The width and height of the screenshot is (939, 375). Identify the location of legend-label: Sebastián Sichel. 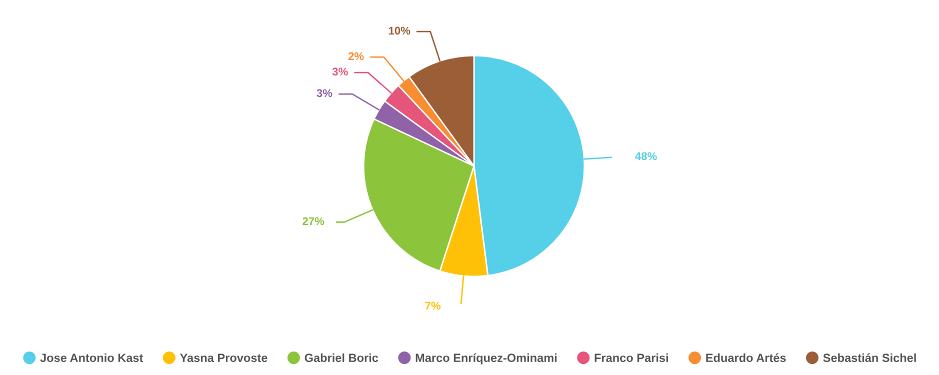
(869, 357).